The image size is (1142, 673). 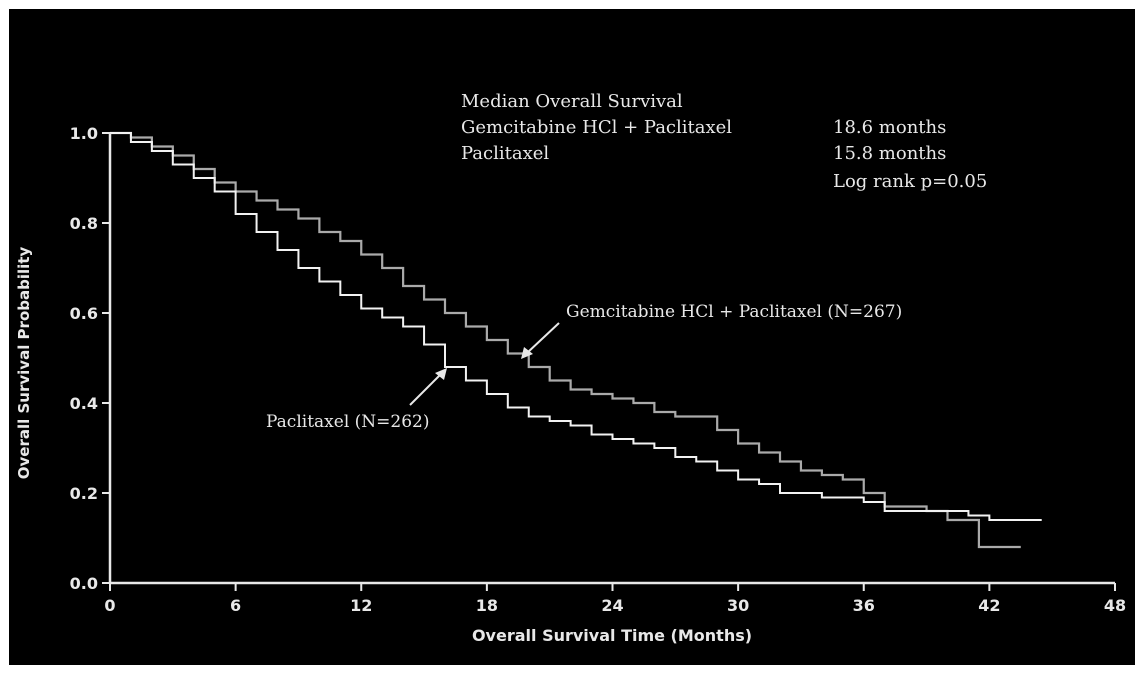 I want to click on x-axis-title: Overall Survival Time (Months), so click(x=612, y=635).